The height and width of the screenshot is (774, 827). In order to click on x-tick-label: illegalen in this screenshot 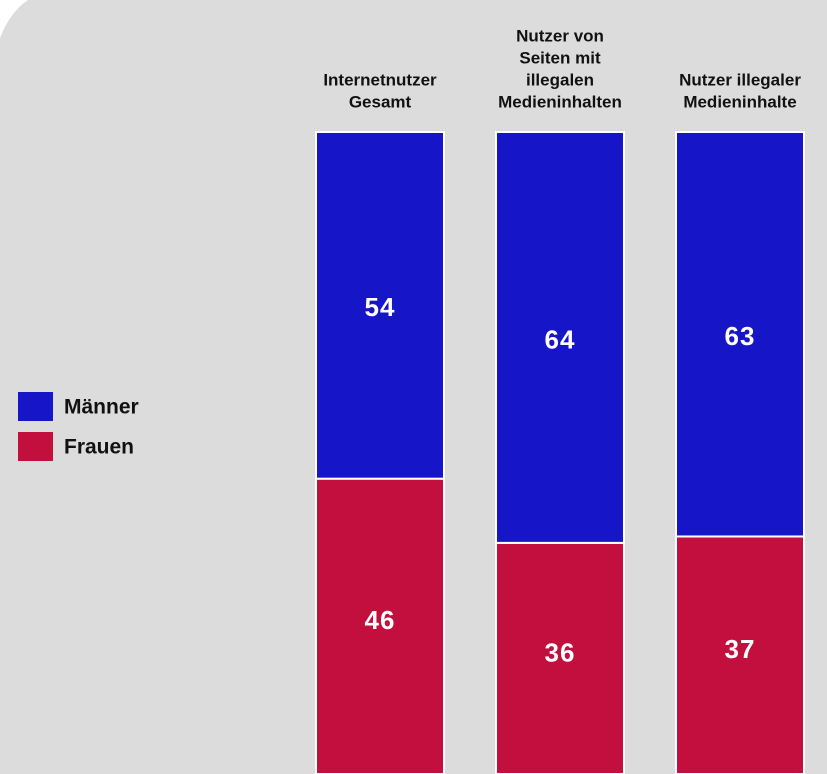, I will do `click(560, 79)`.